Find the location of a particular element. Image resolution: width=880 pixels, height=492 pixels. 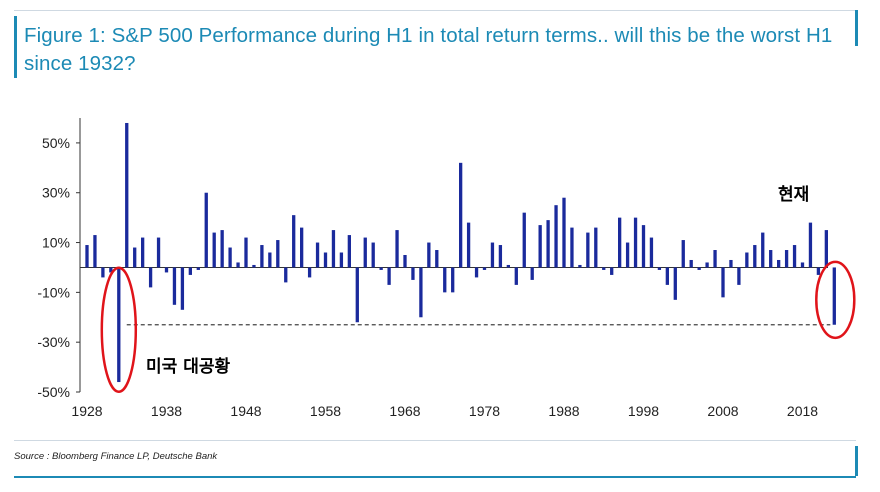

x-tick-label: 1998 is located at coordinates (643, 411).